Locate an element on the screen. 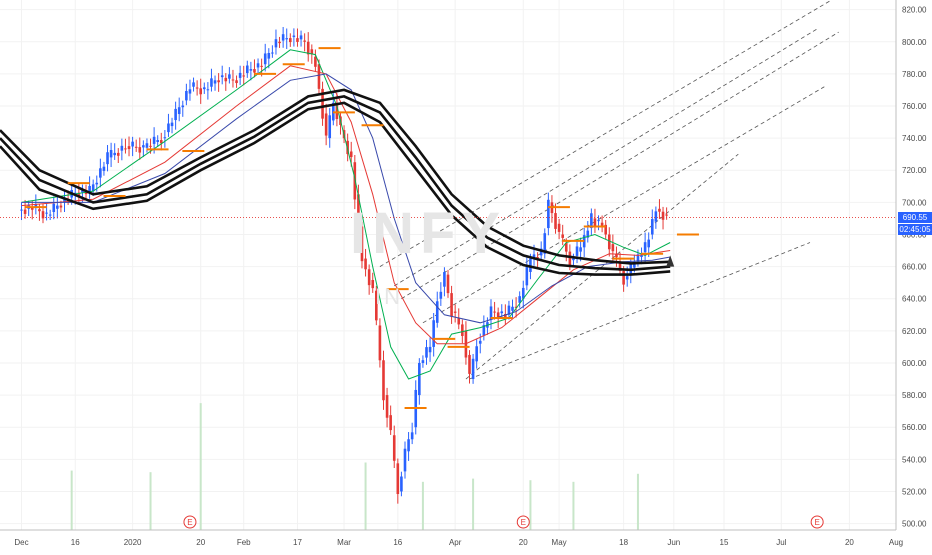  y-tick-label: 720.00 is located at coordinates (914, 170).